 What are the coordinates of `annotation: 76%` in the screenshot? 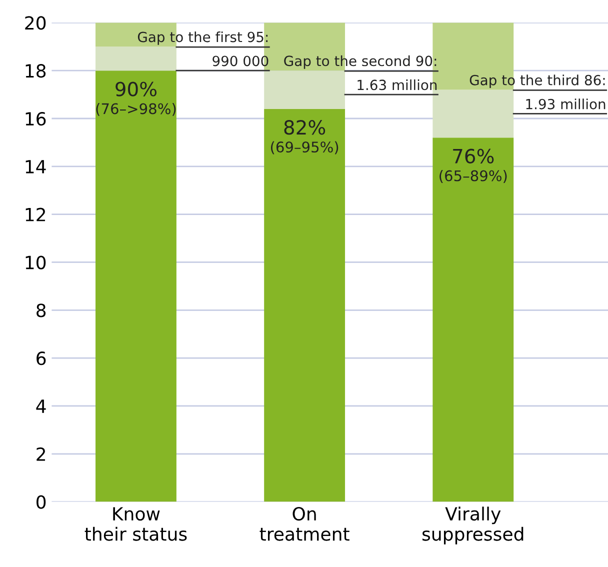 It's located at (473, 156).